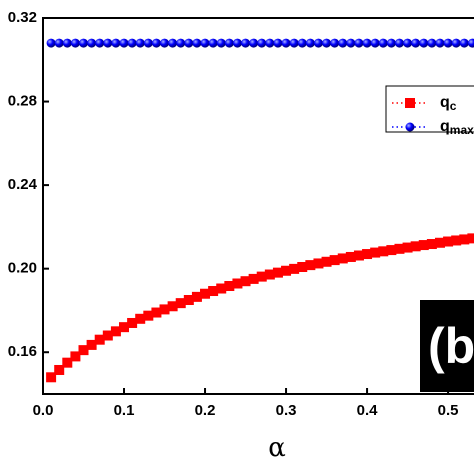  What do you see at coordinates (22, 351) in the screenshot?
I see `y-tick-label: 0.16` at bounding box center [22, 351].